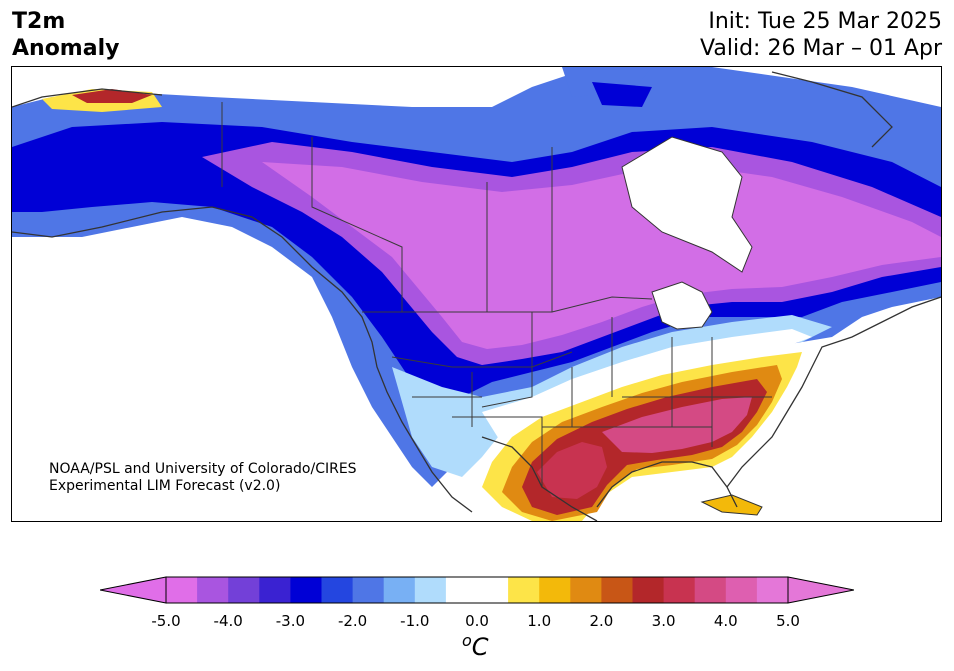 The image size is (954, 671). What do you see at coordinates (677, 425) in the screenshot?
I see `warm-pink-core` at bounding box center [677, 425].